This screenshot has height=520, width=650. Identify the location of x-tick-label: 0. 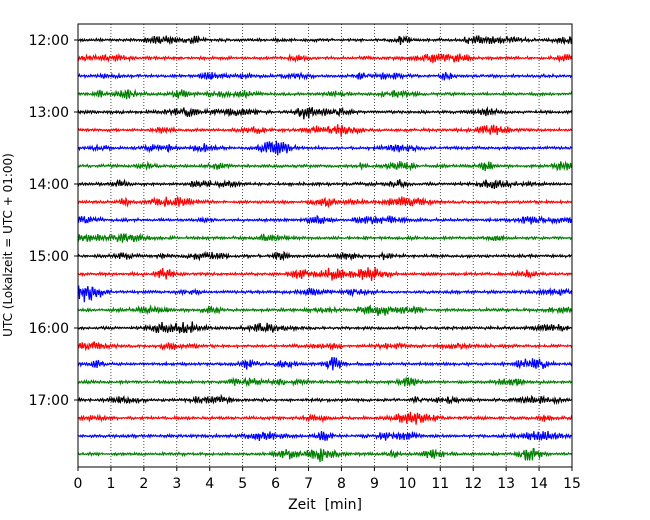
(78, 484).